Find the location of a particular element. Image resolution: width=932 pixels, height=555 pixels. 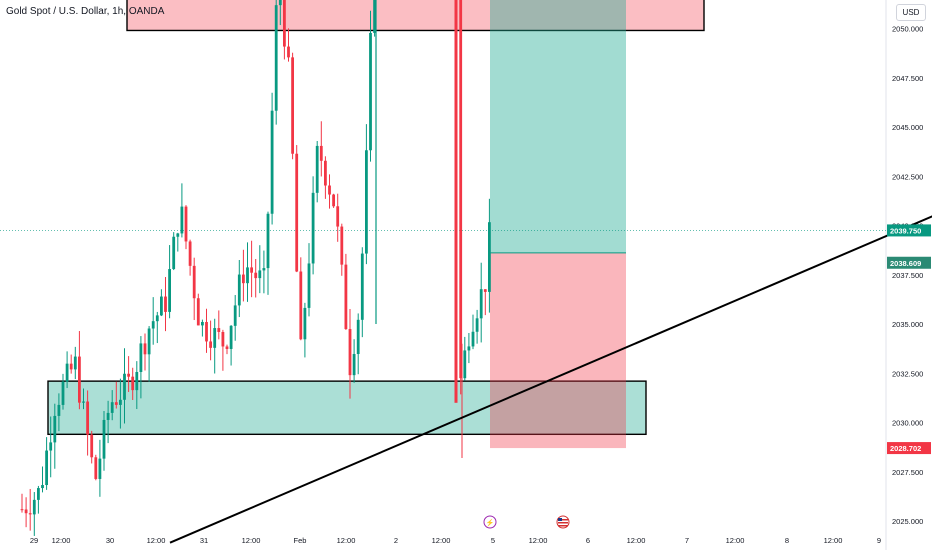

y-tick-label: 2047.500 is located at coordinates (907, 78).